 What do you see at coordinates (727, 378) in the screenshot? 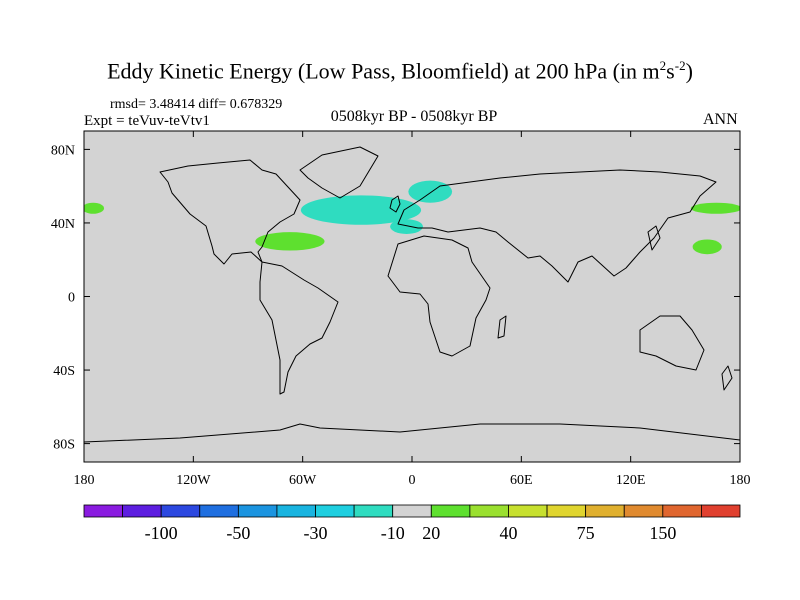
I see `coast-new-zealand` at bounding box center [727, 378].